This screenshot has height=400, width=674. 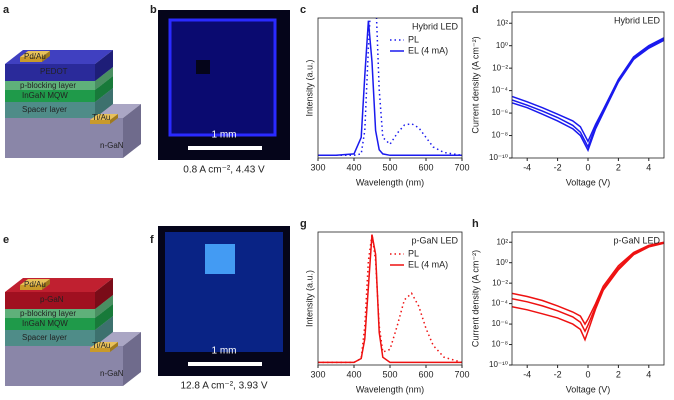 What do you see at coordinates (475, 224) in the screenshot?
I see `panel-label: h` at bounding box center [475, 224].